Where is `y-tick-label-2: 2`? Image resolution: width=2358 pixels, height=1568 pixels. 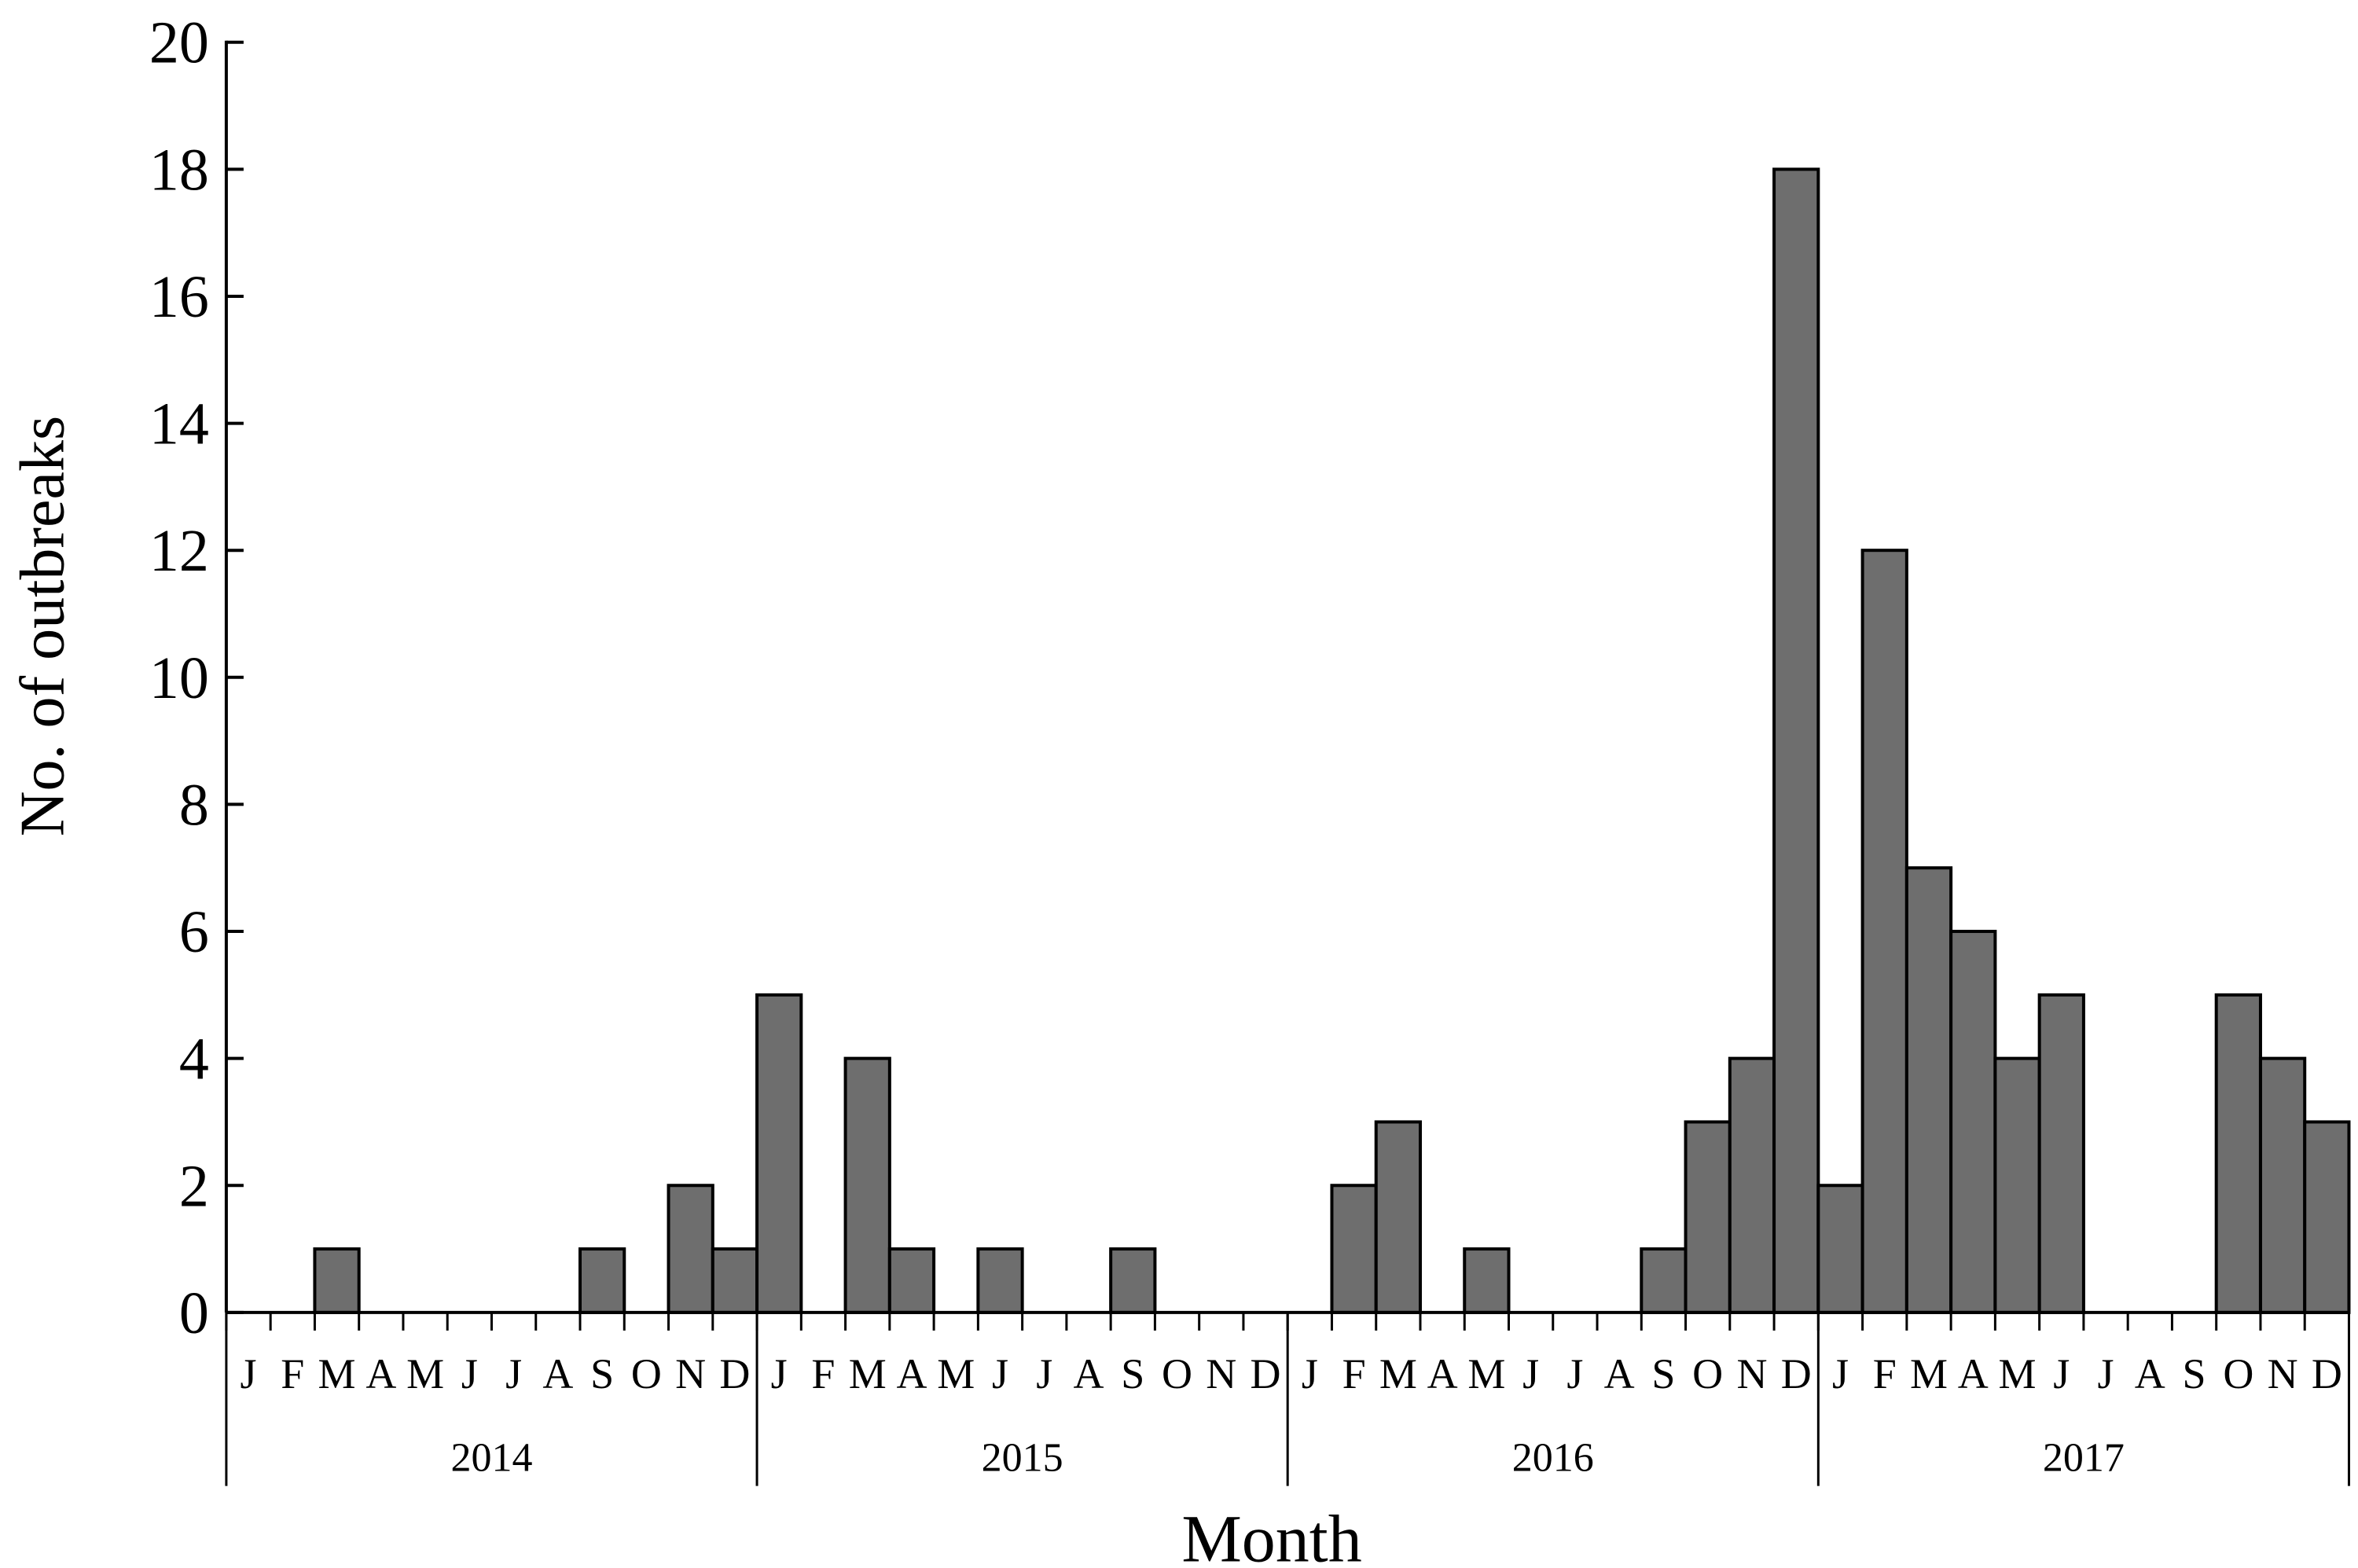 y-tick-label-2: 2 is located at coordinates (194, 1186).